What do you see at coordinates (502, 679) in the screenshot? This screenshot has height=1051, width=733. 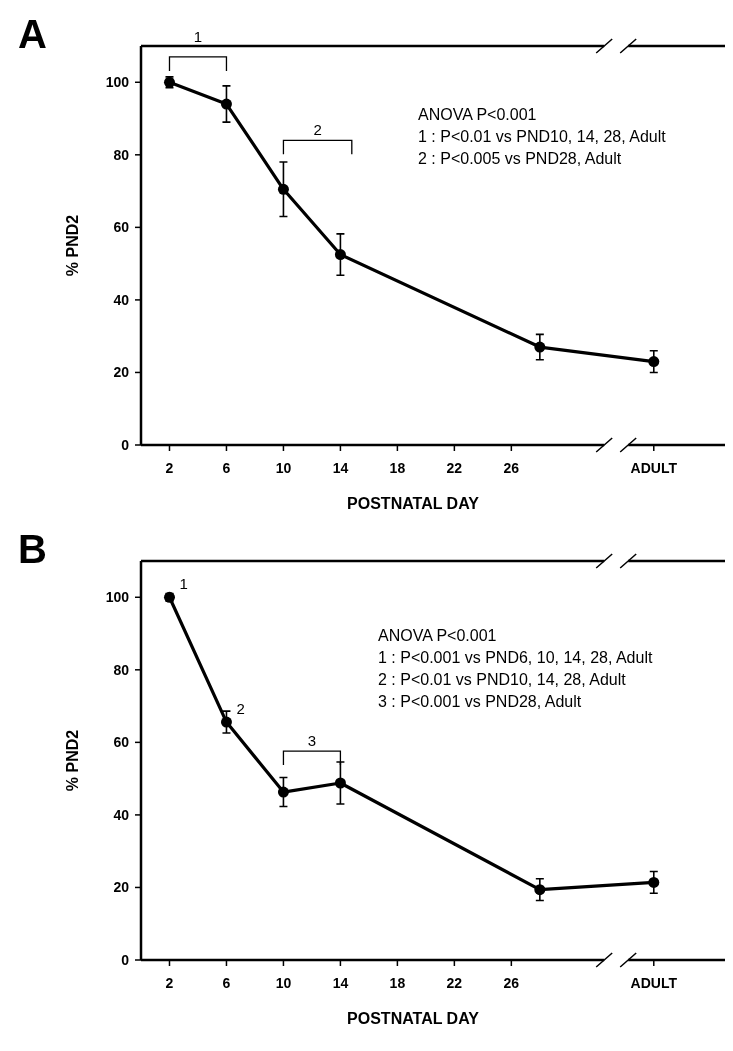 I see `annotation: 2 : P<0.01 vs PND10, 14, 28, Adult` at bounding box center [502, 679].